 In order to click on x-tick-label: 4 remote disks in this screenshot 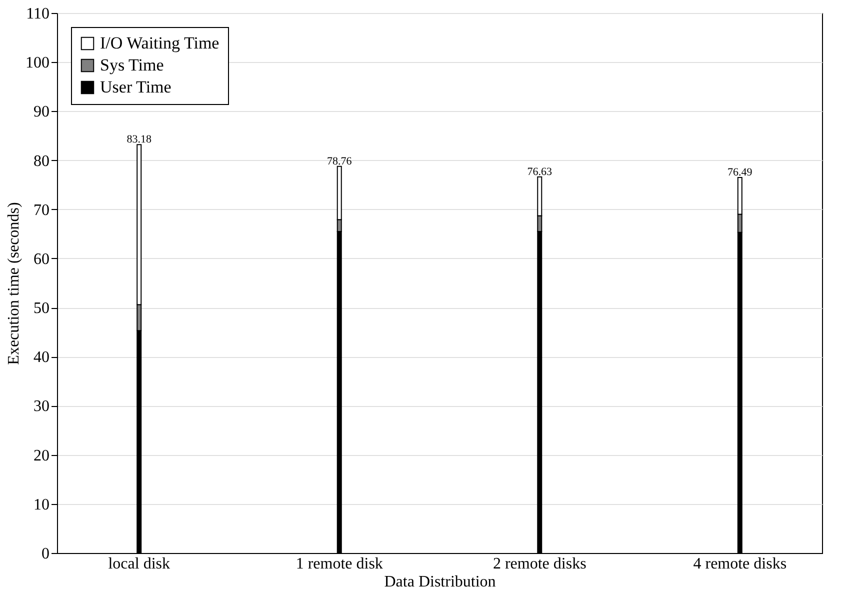, I will do `click(740, 564)`.